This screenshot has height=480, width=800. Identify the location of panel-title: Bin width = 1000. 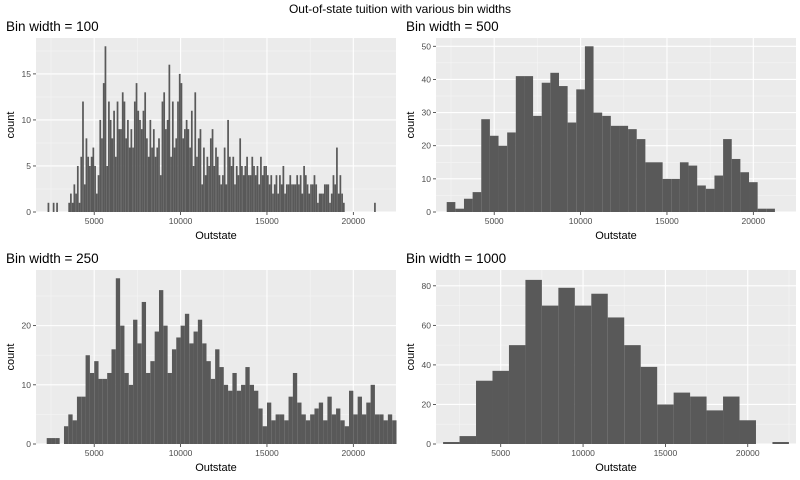
(456, 258).